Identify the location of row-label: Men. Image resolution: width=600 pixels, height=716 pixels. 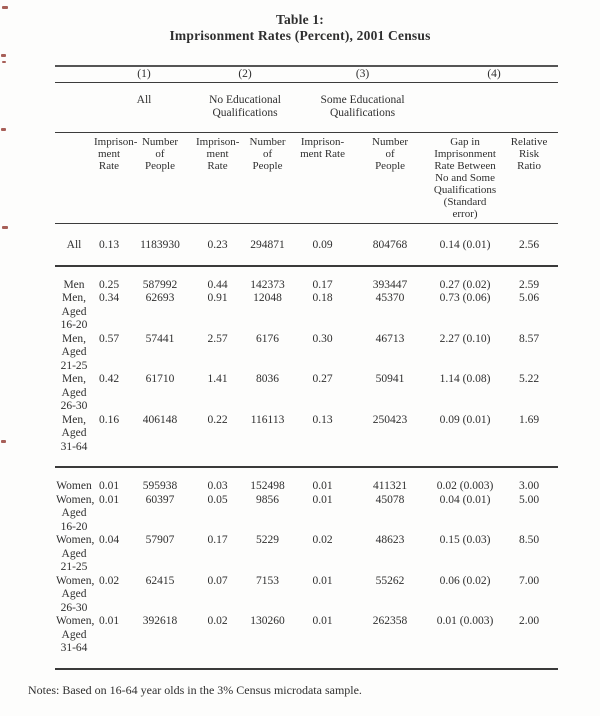
(74, 278).